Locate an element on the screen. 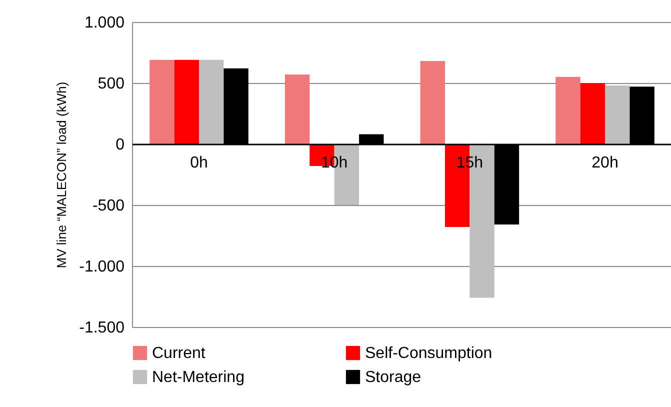  x-tick-label: 0h is located at coordinates (199, 163).